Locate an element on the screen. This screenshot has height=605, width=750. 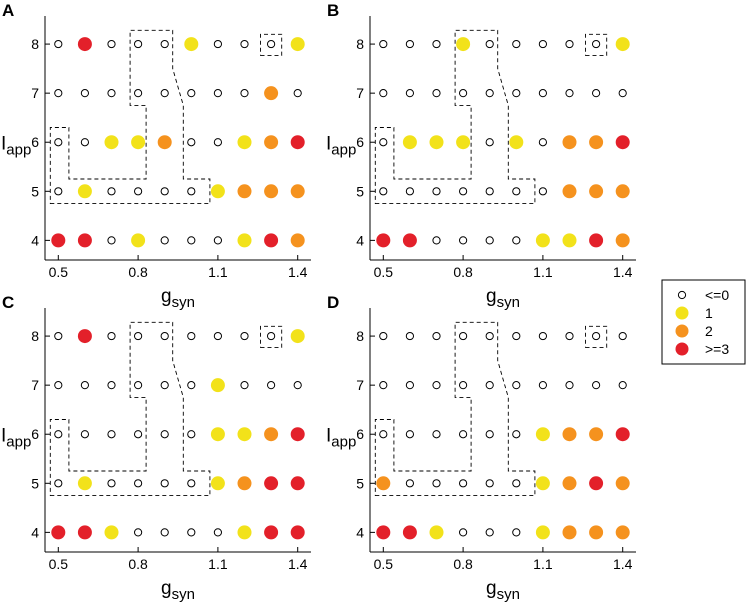
panel-letter: A is located at coordinates (8, 10).